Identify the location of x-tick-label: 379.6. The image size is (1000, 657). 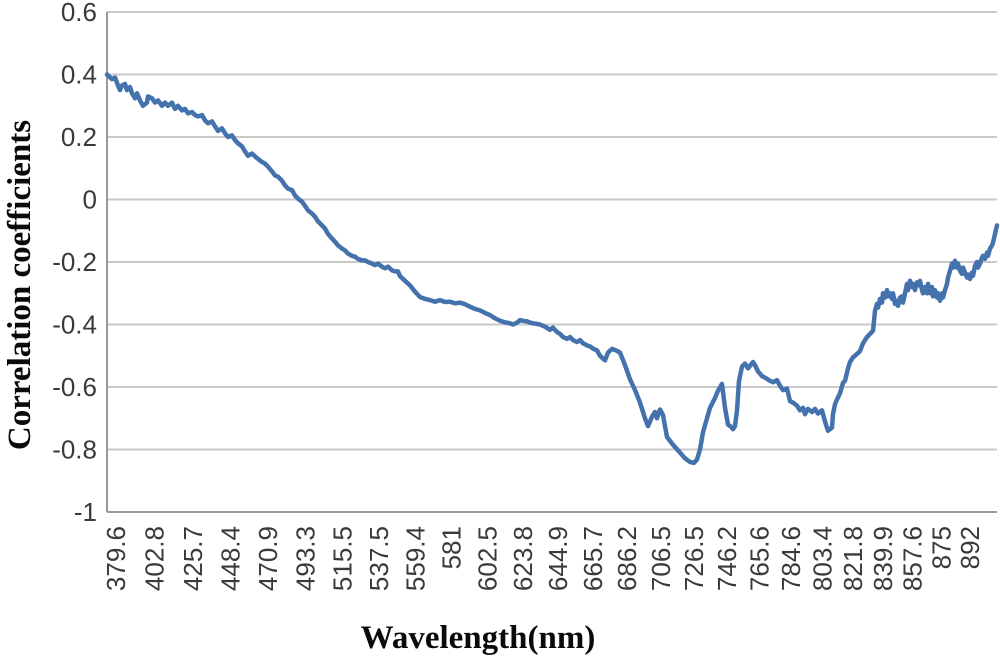
(116, 558).